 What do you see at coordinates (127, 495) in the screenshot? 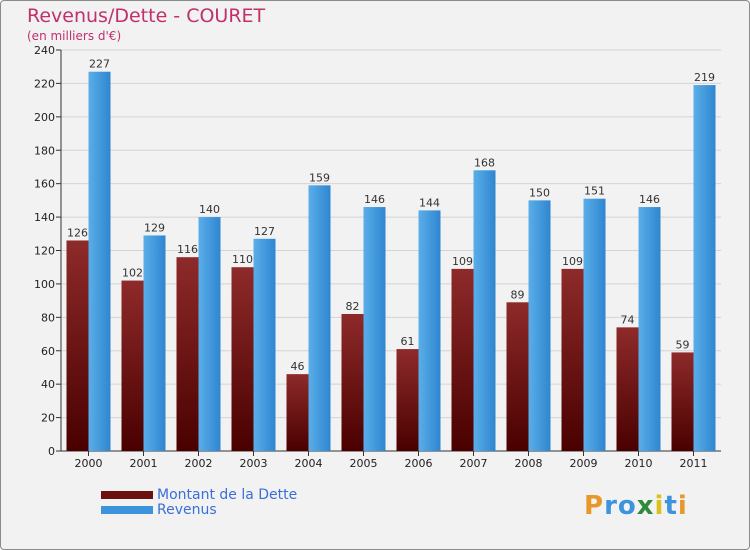
I see `legend-swatch-debt` at bounding box center [127, 495].